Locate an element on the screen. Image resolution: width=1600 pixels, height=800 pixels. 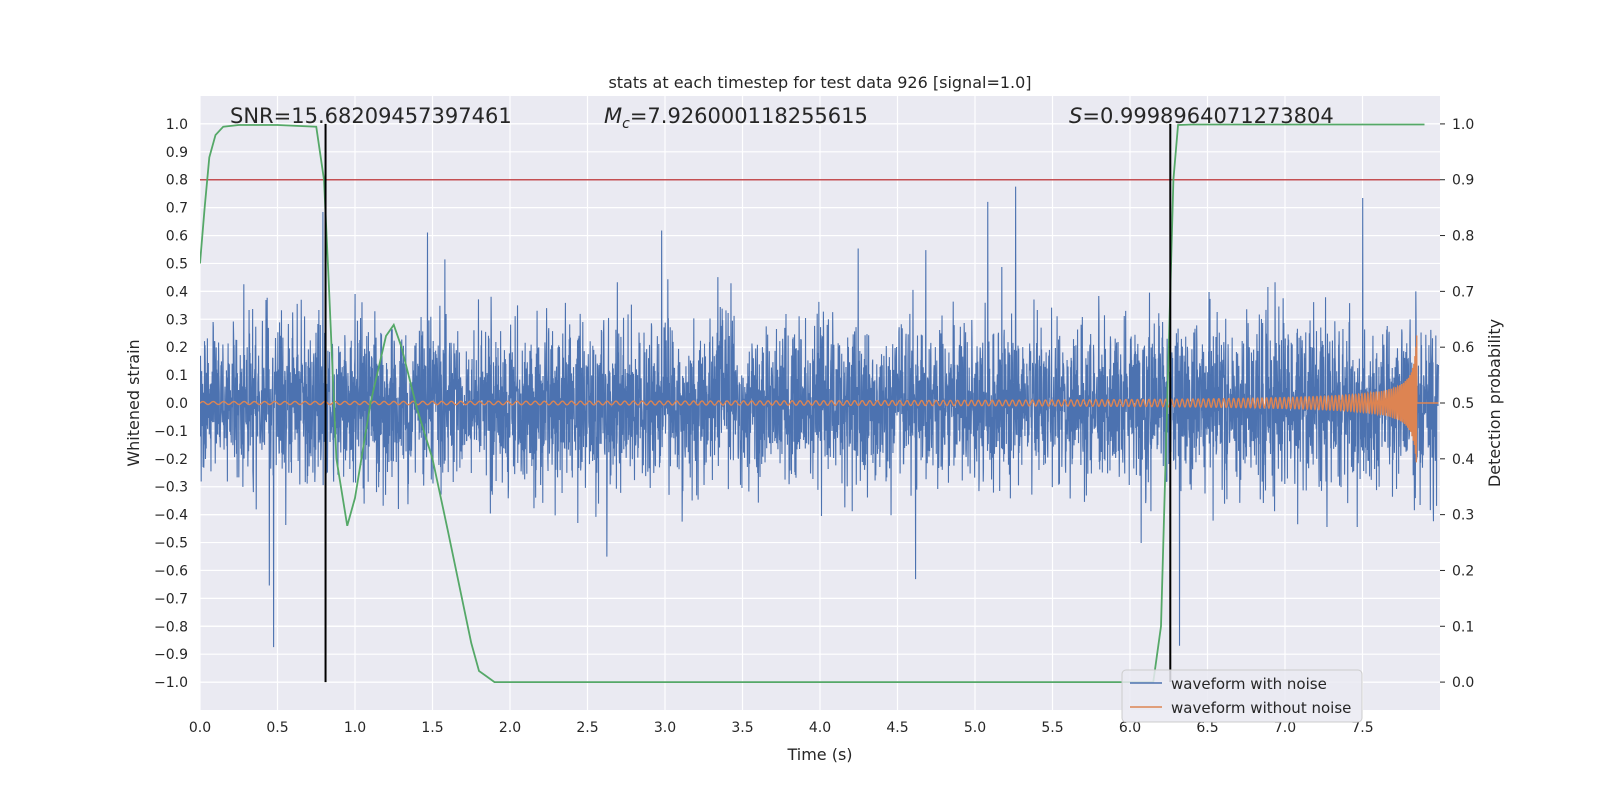
y2-tick-label: 0.8 is located at coordinates (1463, 237).